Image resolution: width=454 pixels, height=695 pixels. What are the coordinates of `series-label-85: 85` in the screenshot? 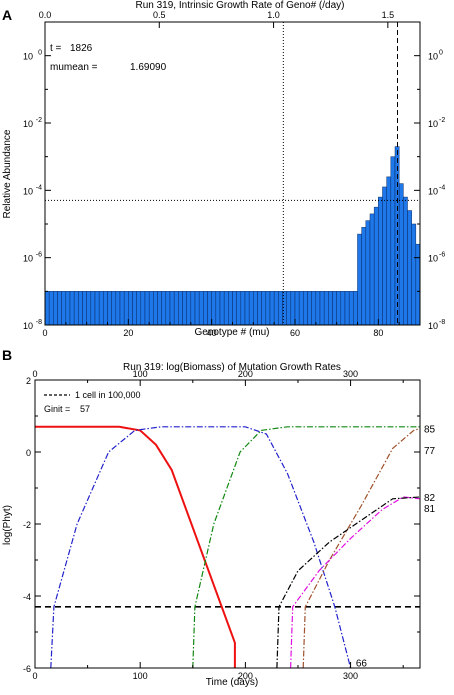 It's located at (430, 430).